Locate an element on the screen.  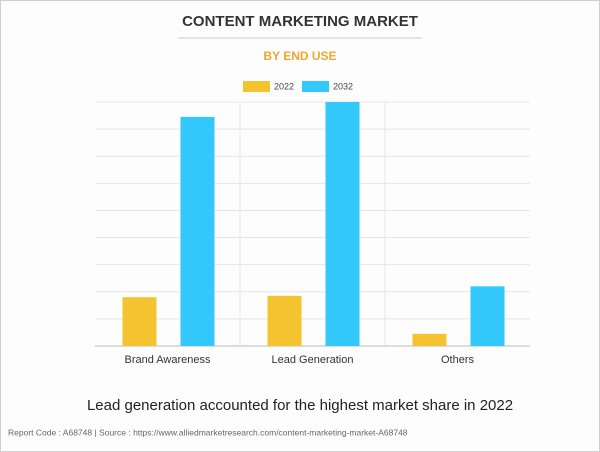
x-tick-label: Others is located at coordinates (458, 360).